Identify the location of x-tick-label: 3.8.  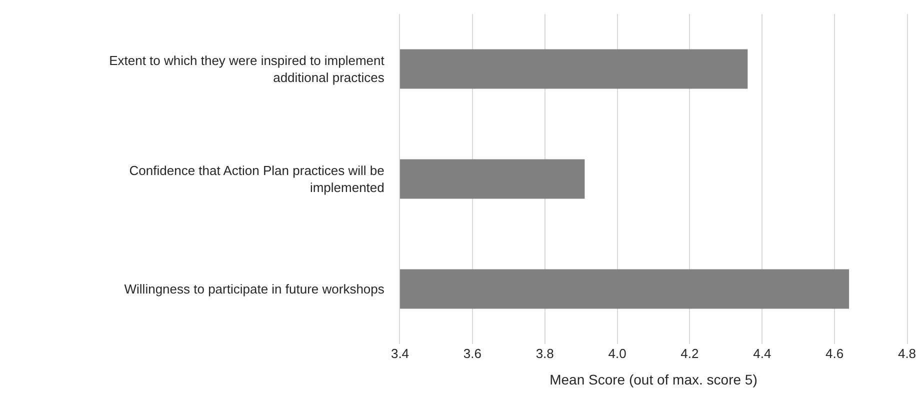
(545, 353).